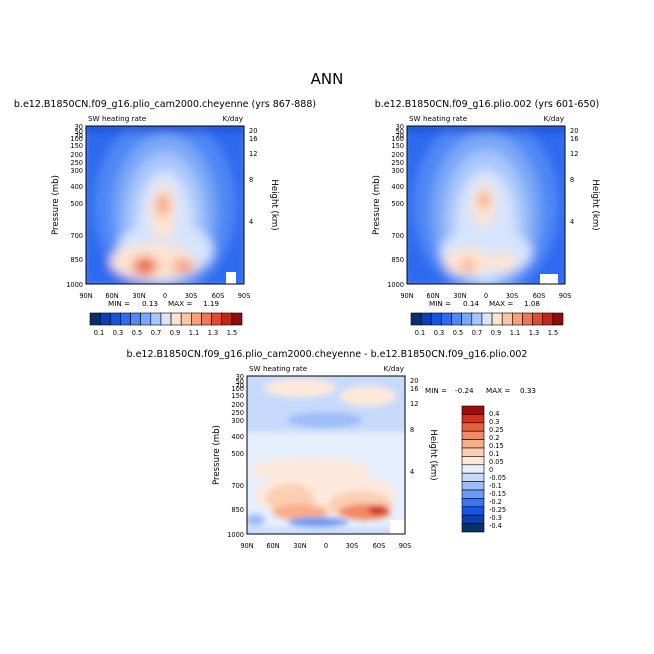  Describe the element at coordinates (495, 526) in the screenshot. I see `colorbar-label: -0.4` at that location.